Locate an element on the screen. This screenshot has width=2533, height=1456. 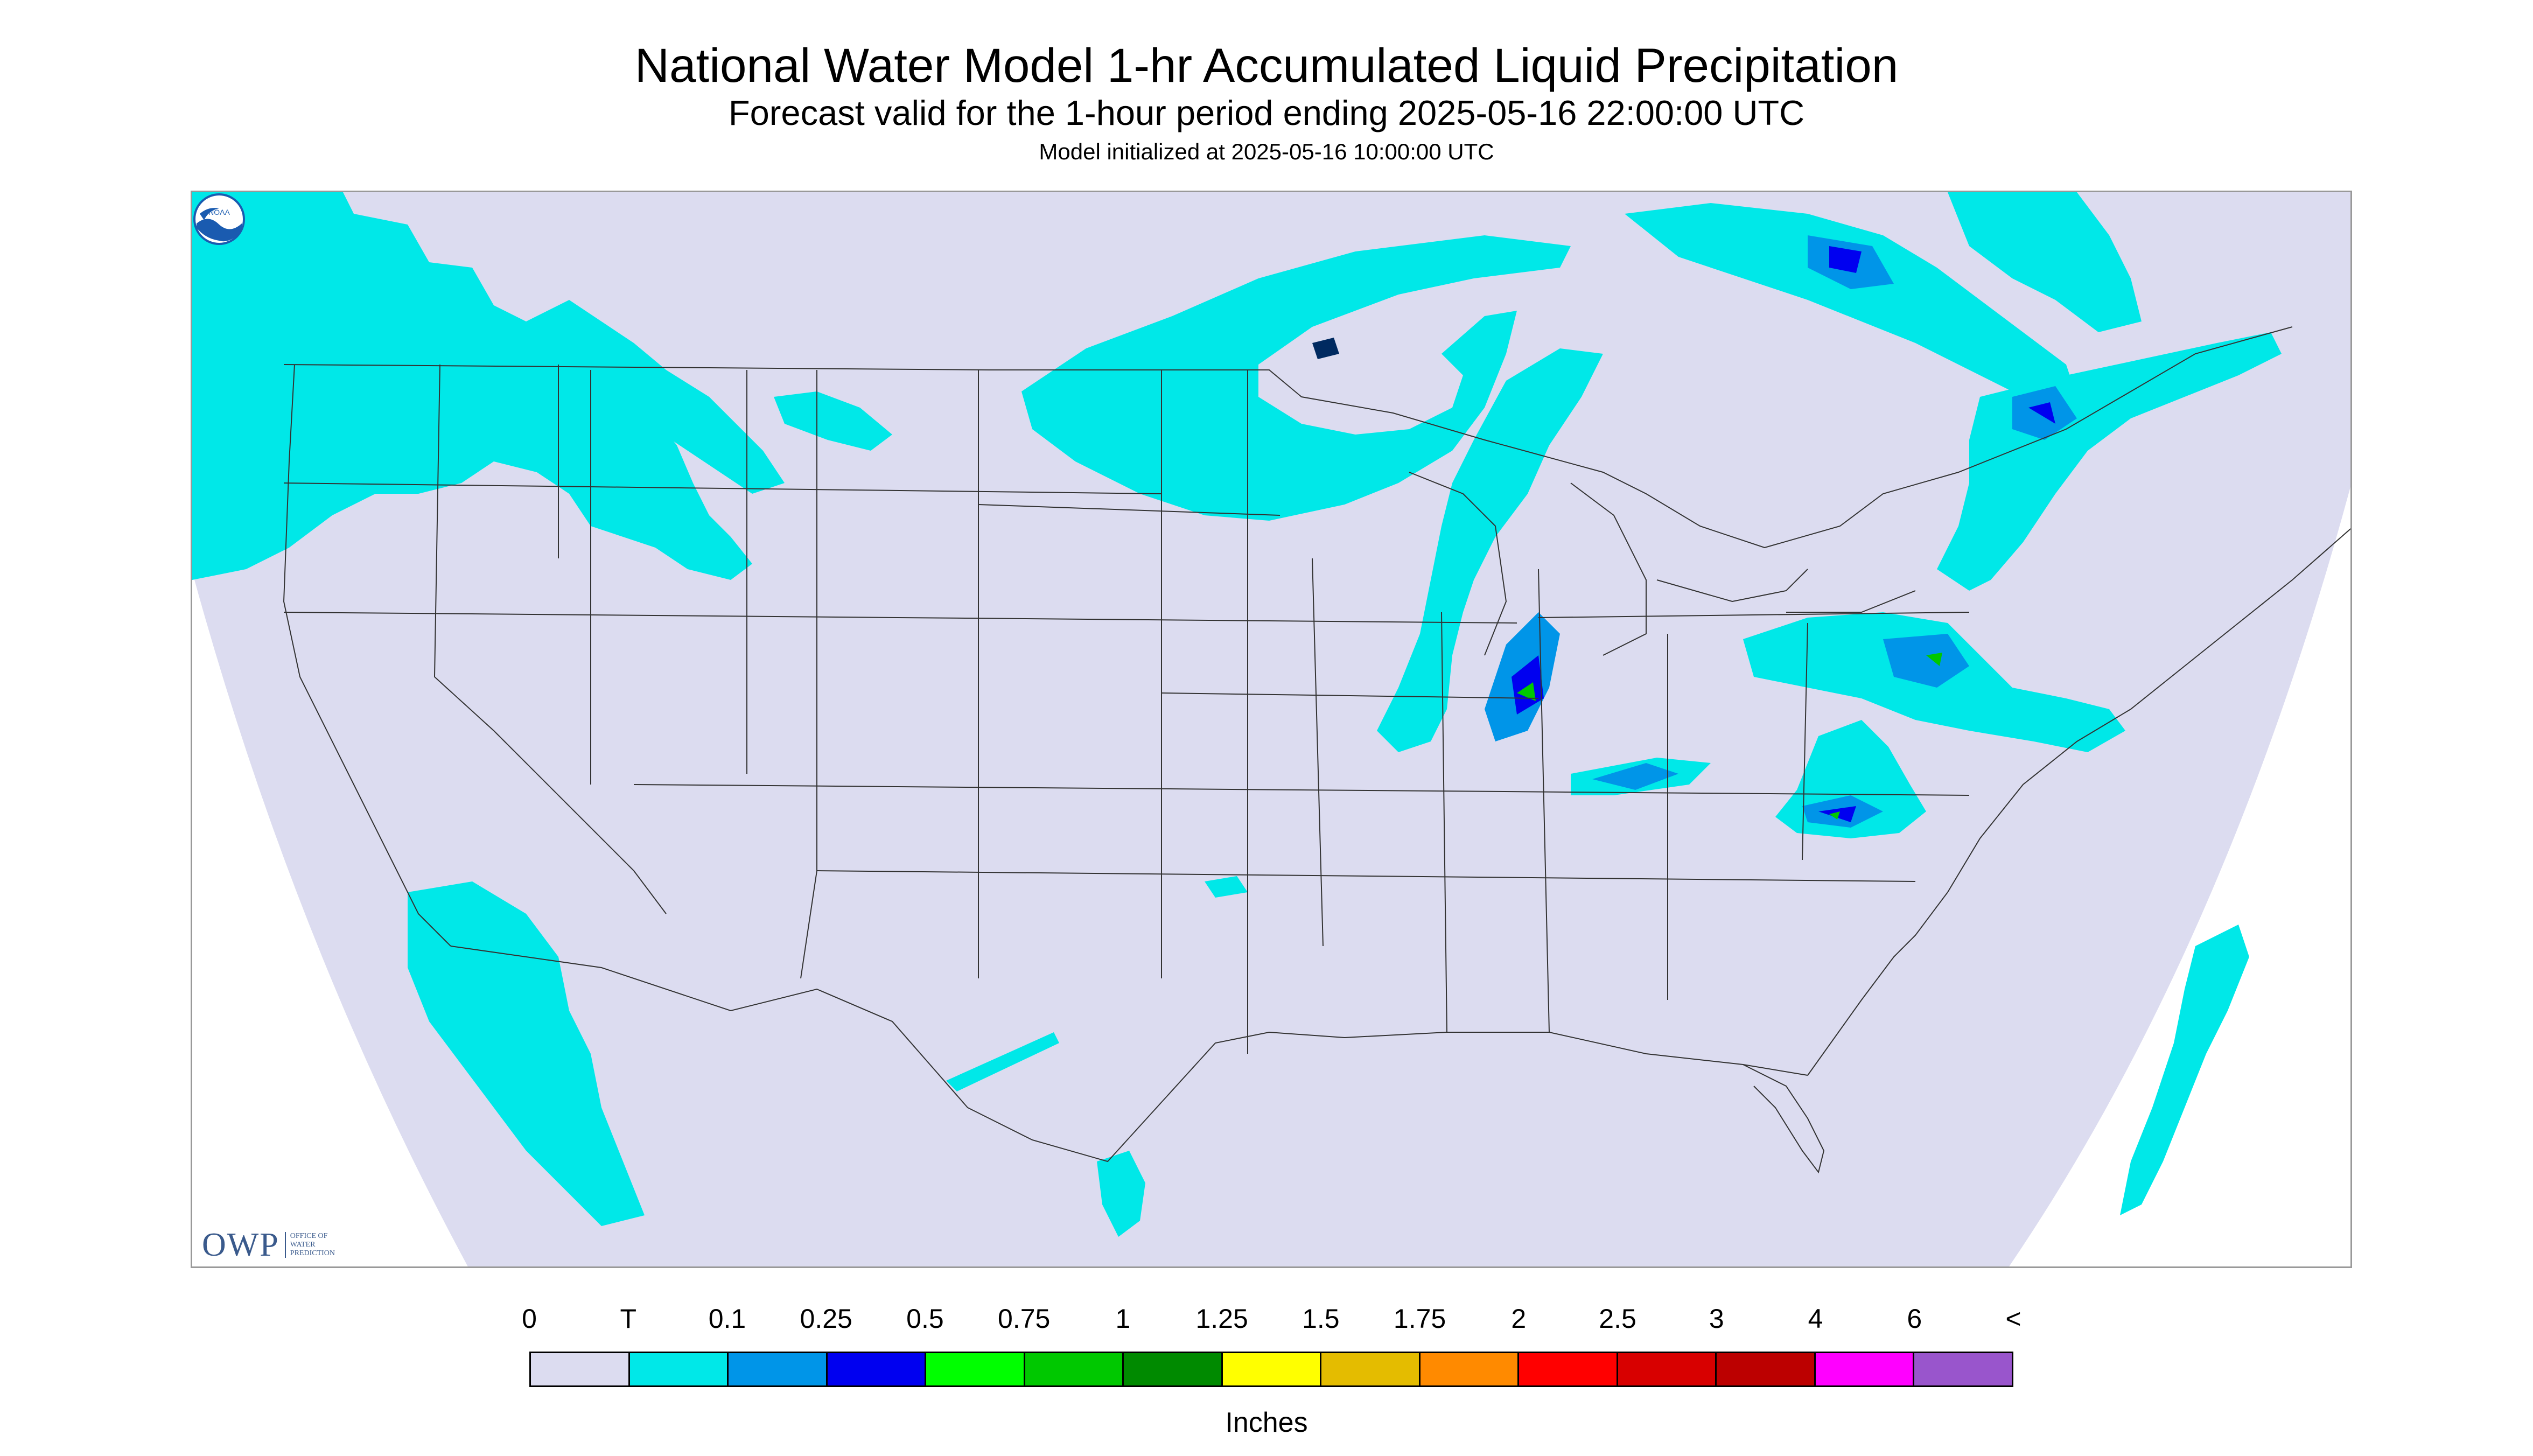
owp-sub-line-3: PREDICTION is located at coordinates (313, 1253).